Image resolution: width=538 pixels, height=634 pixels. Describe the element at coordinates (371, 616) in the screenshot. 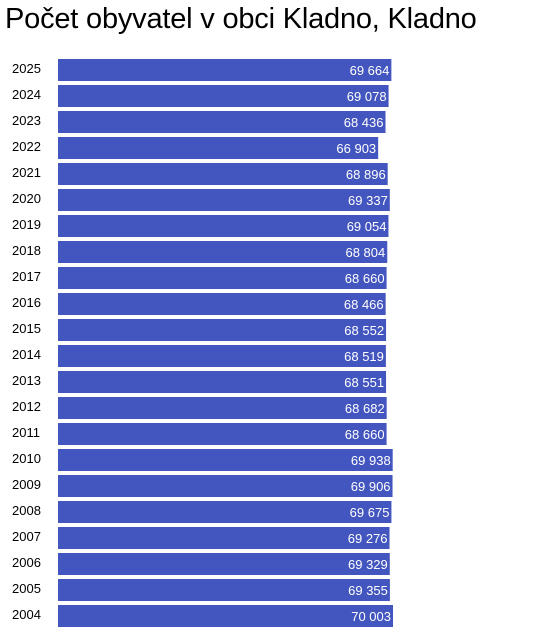

I see `bar-value-label: 70 003` at that location.